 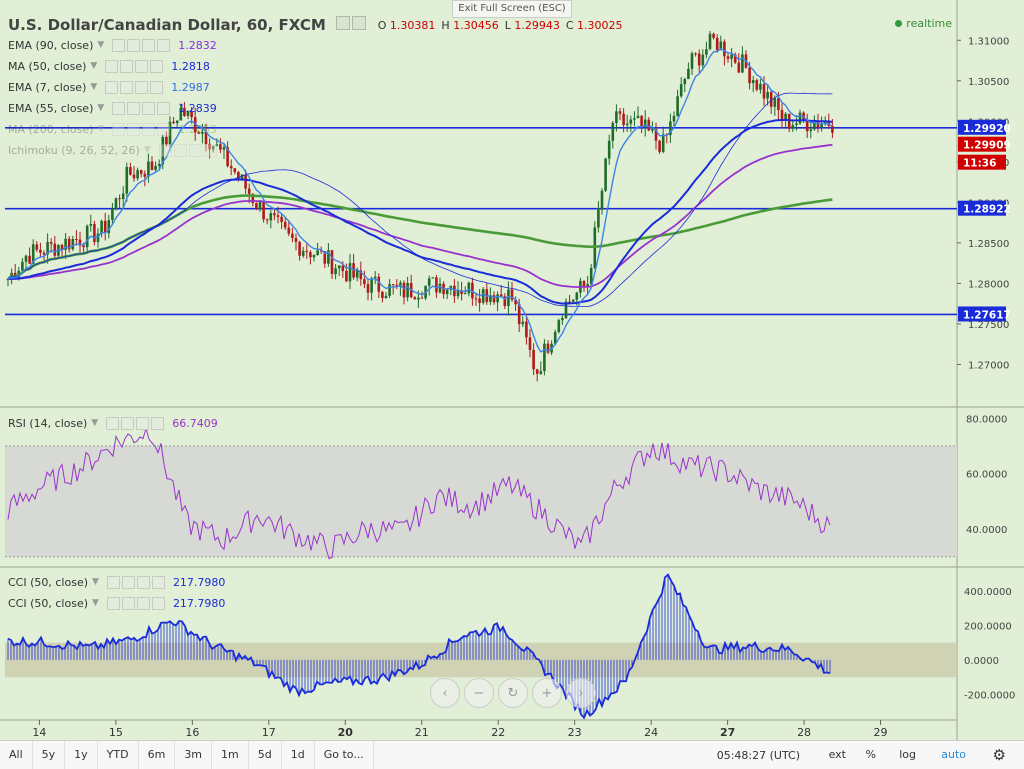 I want to click on price-tick-label: 1.28500, so click(x=988, y=244).